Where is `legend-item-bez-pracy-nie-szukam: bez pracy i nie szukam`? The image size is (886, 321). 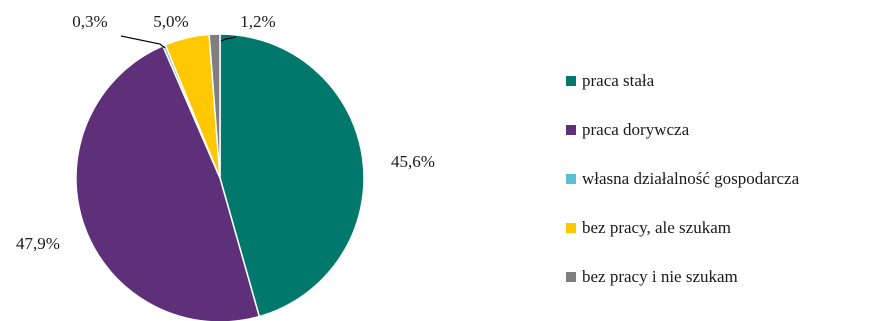
legend-item-bez-pracy-nie-szukam: bez pracy i nie szukam is located at coordinates (682, 276).